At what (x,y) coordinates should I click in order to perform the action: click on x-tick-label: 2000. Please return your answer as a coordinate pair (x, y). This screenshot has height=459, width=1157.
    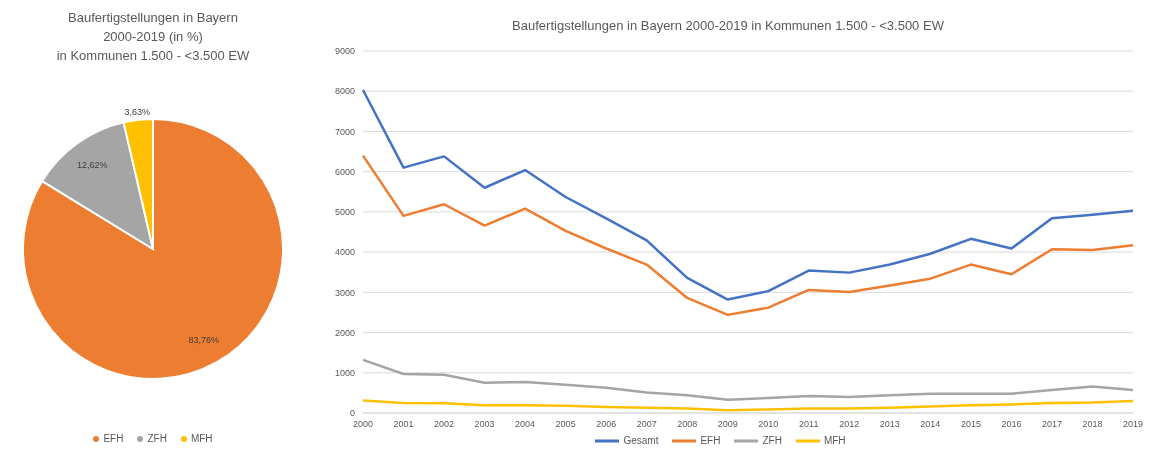
    Looking at the image, I should click on (363, 424).